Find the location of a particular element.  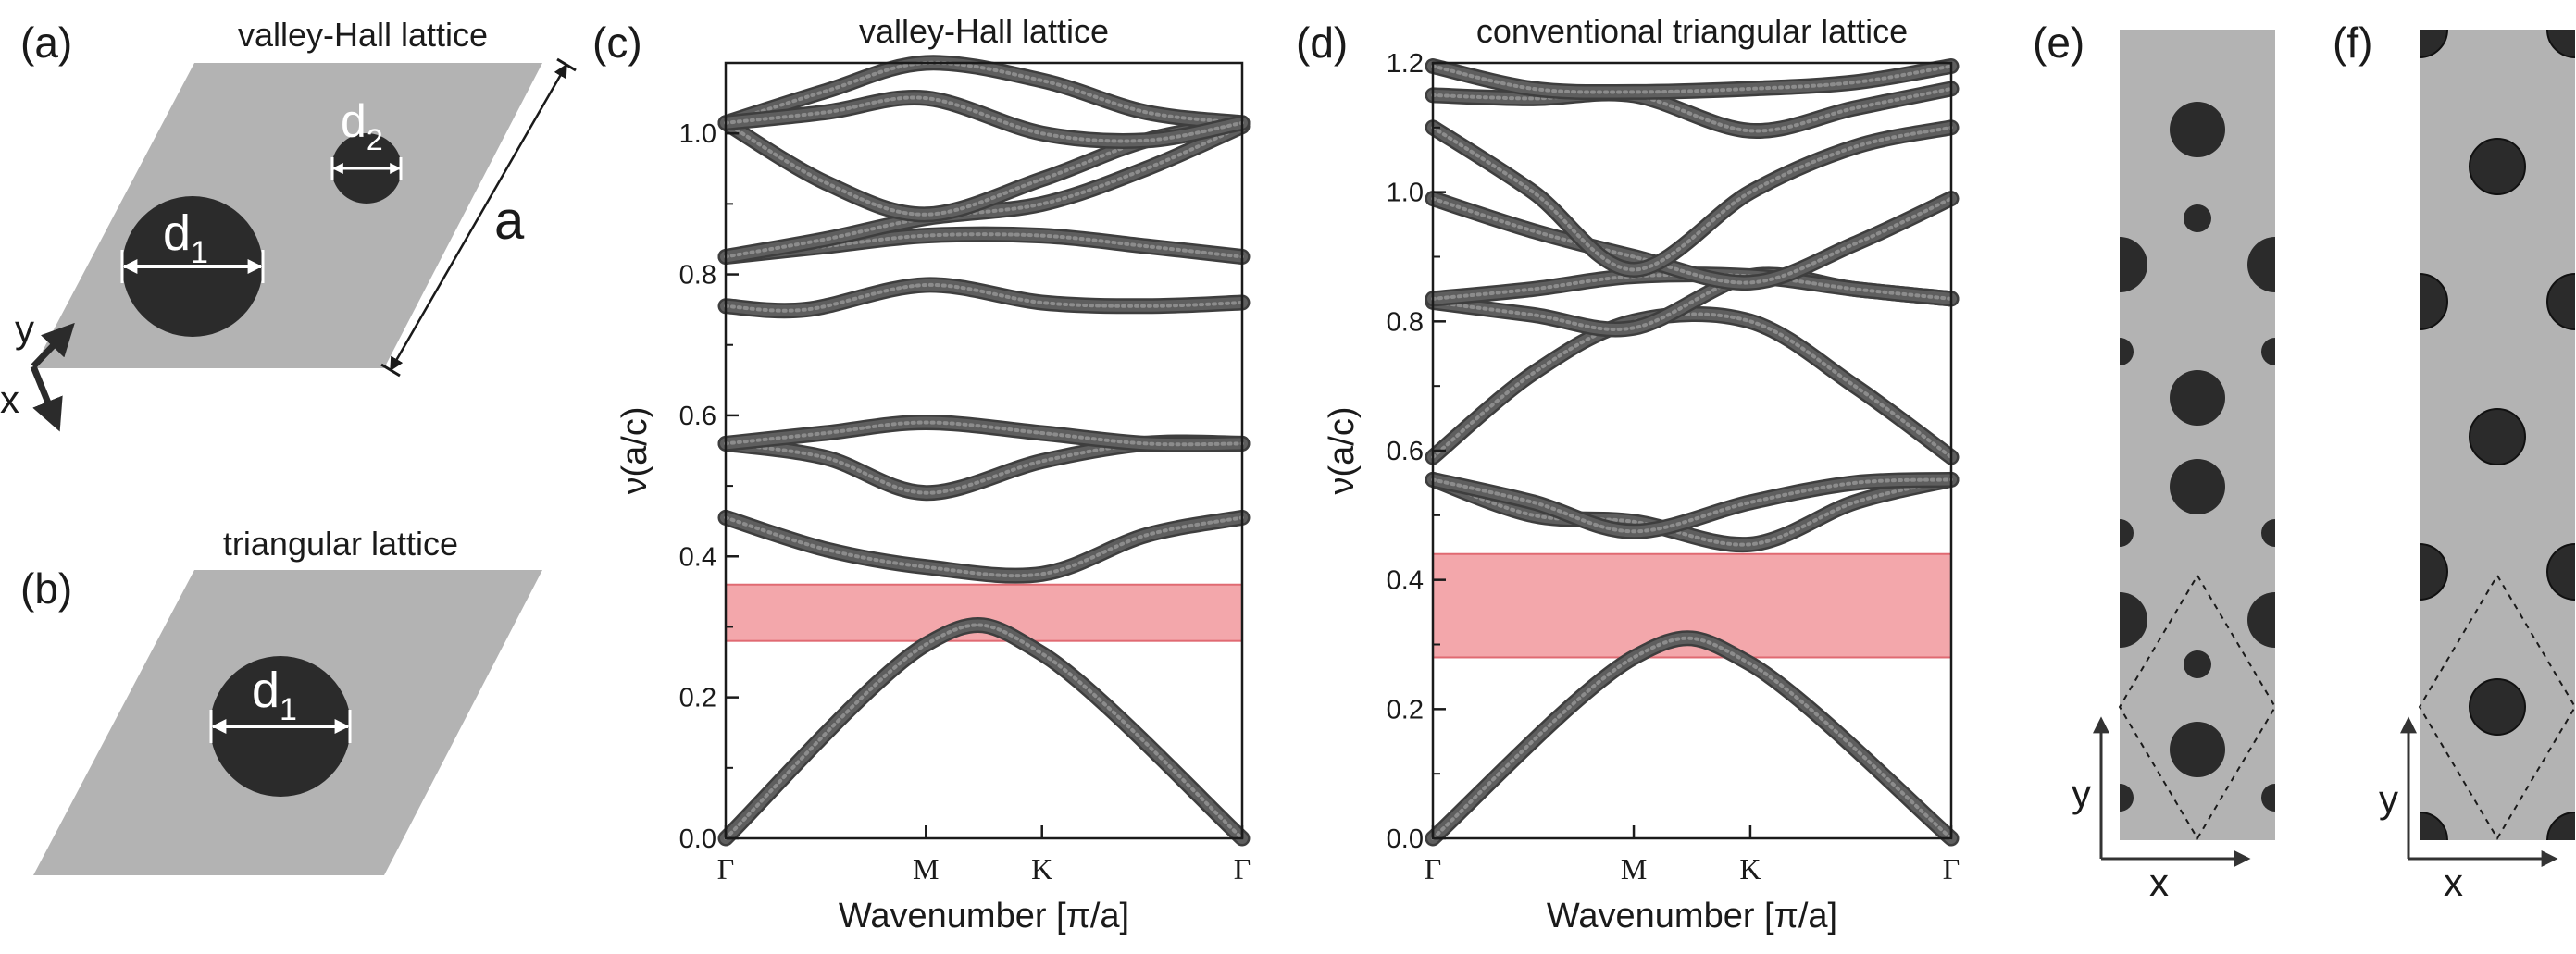

panel-b: (b) triangular lattice d1 is located at coordinates (281, 700).